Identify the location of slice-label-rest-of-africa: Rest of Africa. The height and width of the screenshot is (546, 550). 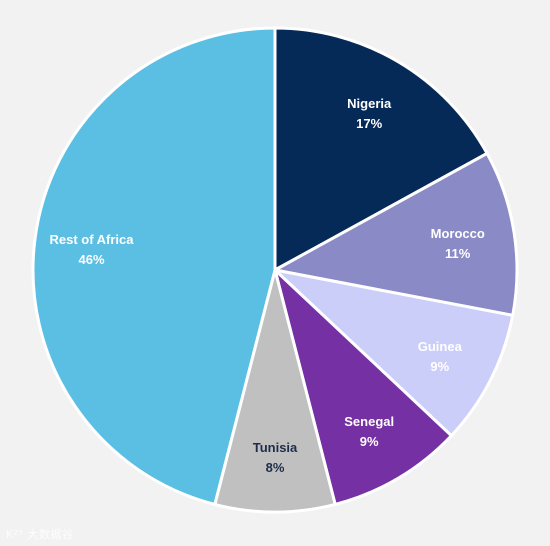
(91, 239).